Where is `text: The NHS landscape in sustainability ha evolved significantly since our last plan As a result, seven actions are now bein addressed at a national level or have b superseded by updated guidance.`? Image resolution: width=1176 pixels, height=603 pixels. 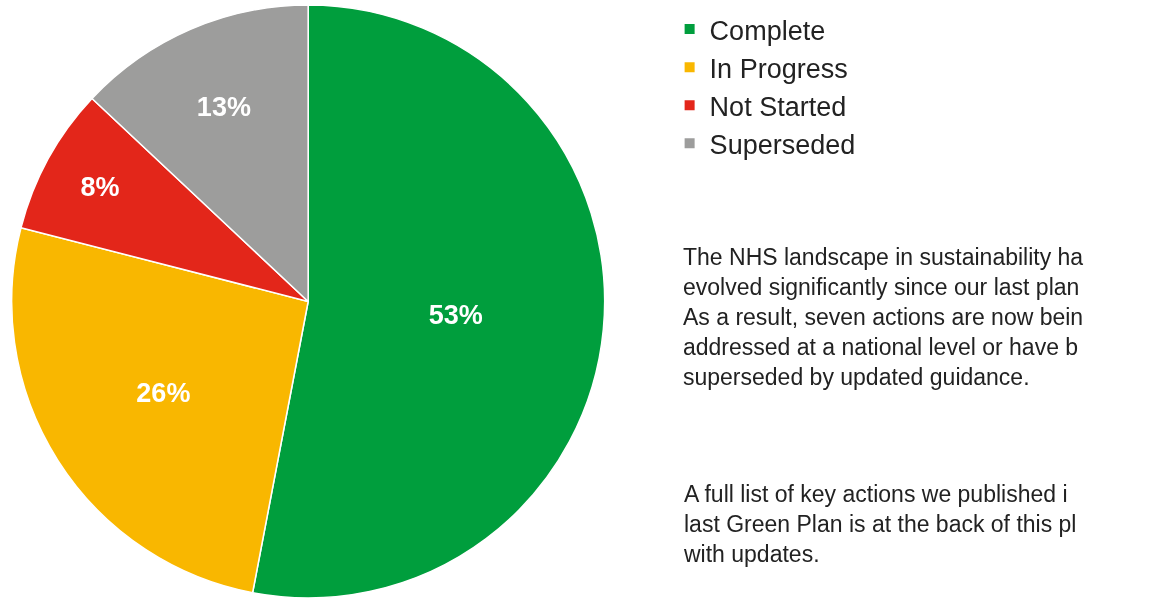
text: The NHS landscape in sustainability ha evolved significantly since our last plan As a result, seven actions are now bein addressed at a national level or have b superseded by updated guidance. is located at coordinates (883, 317).